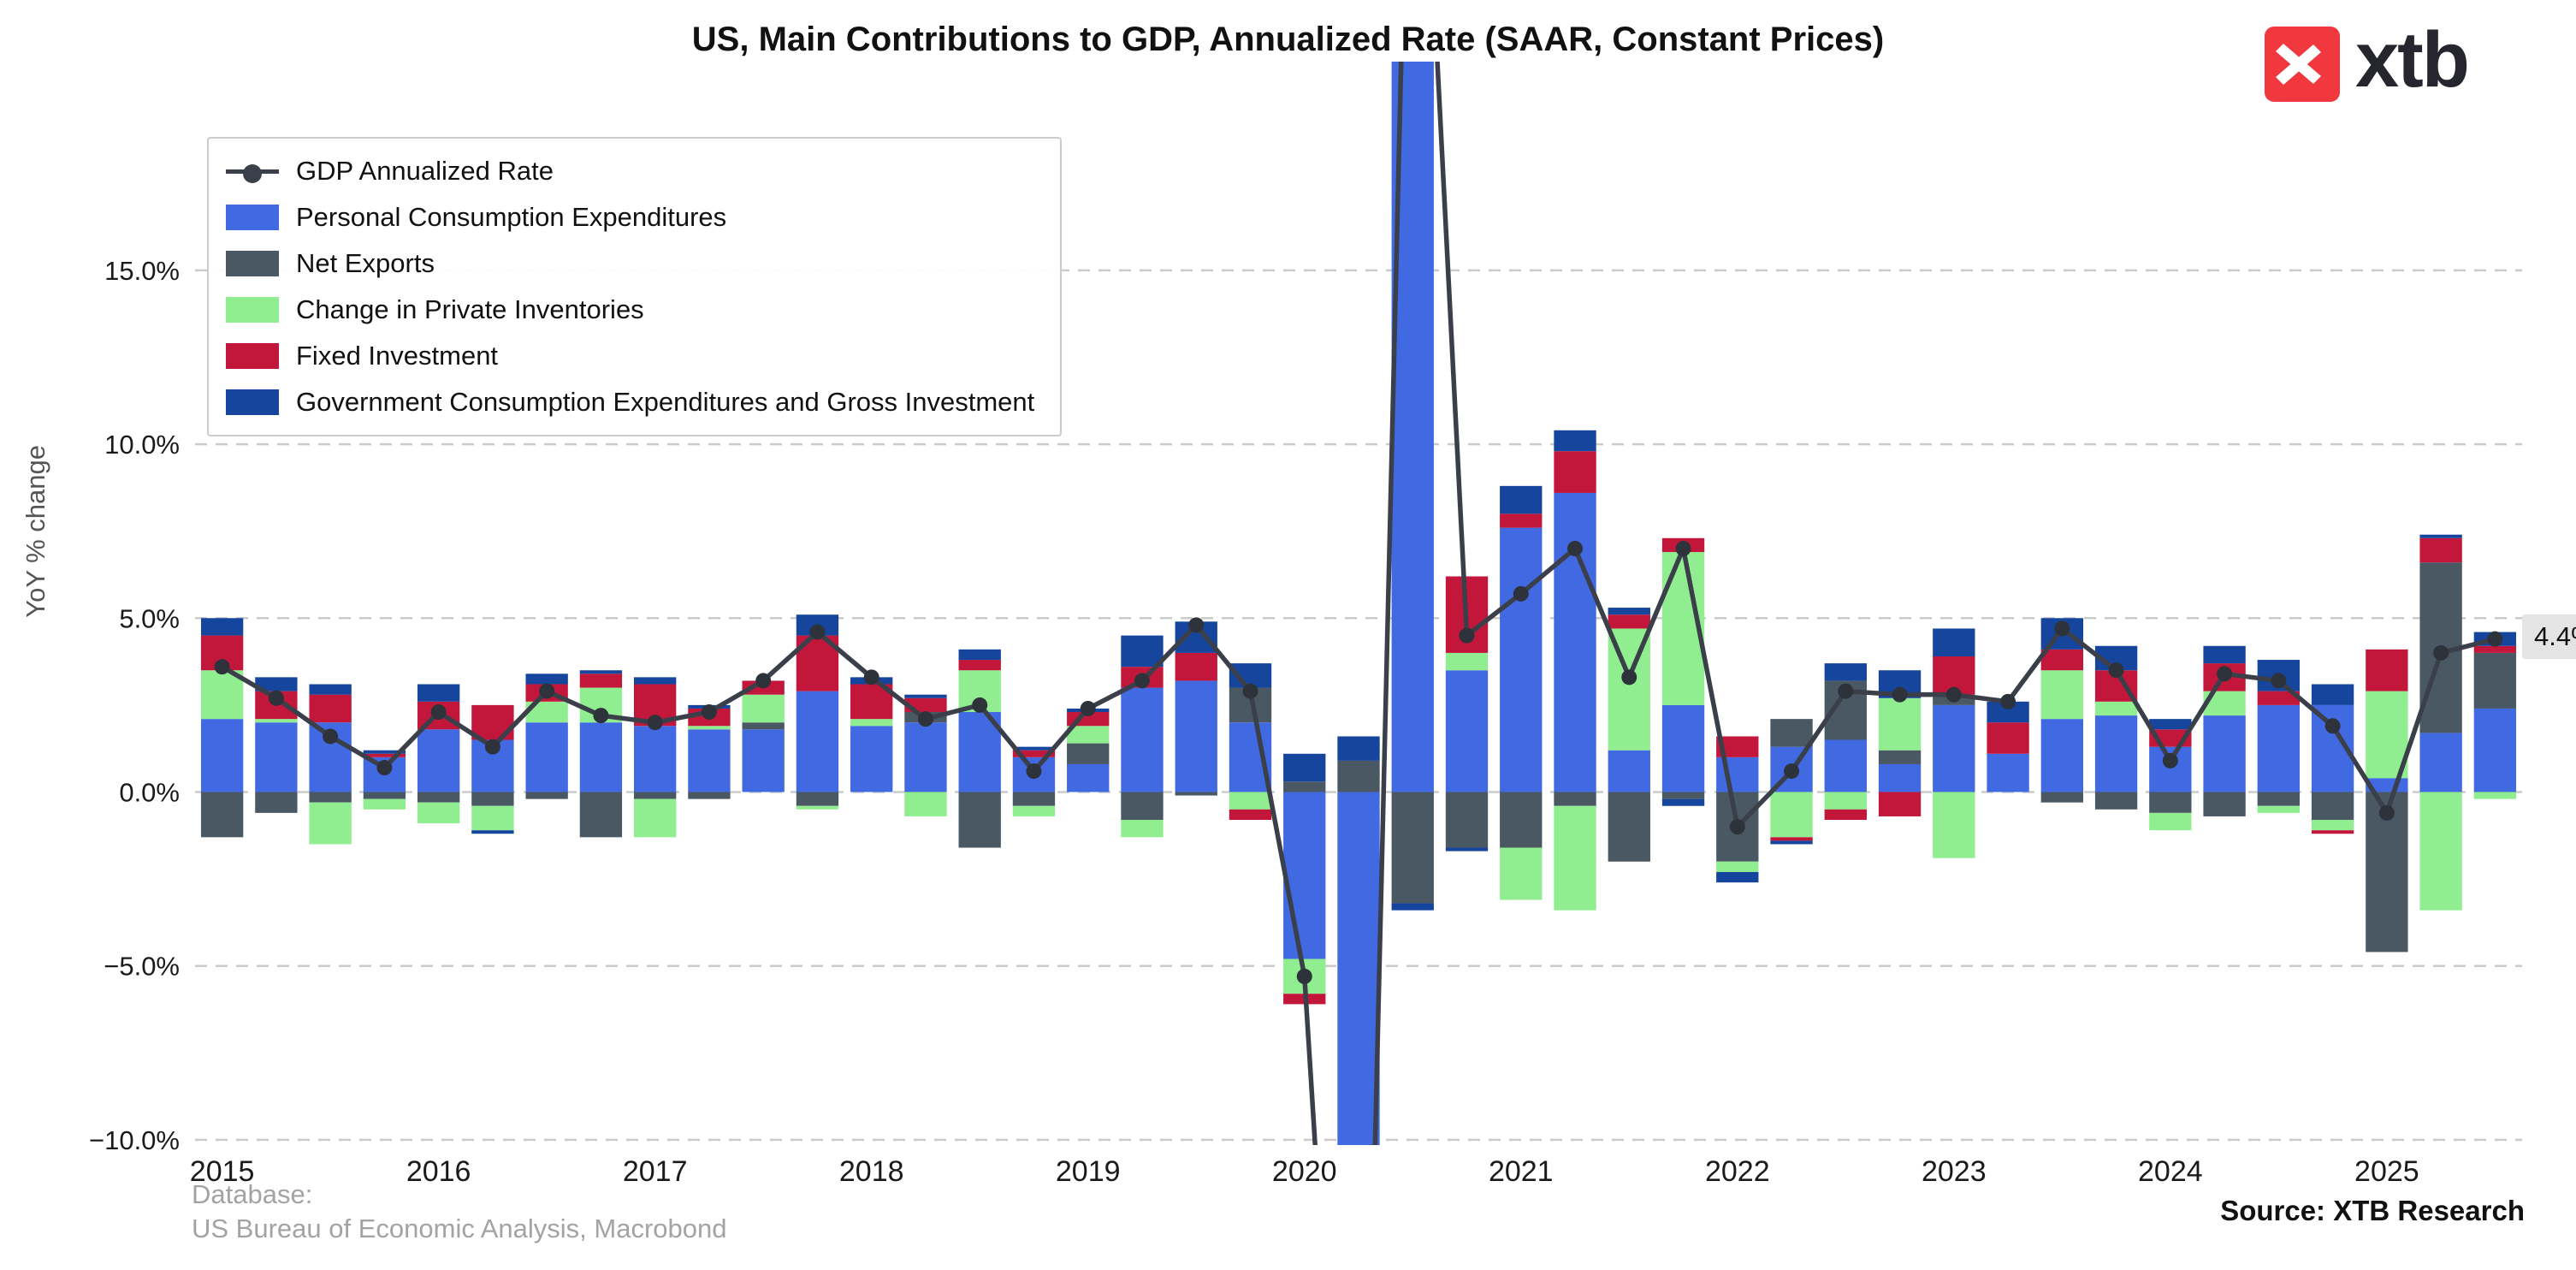 The height and width of the screenshot is (1270, 2576). Describe the element at coordinates (630, 310) in the screenshot. I see `legend-item-inventories: Change in Private Inventories` at that location.